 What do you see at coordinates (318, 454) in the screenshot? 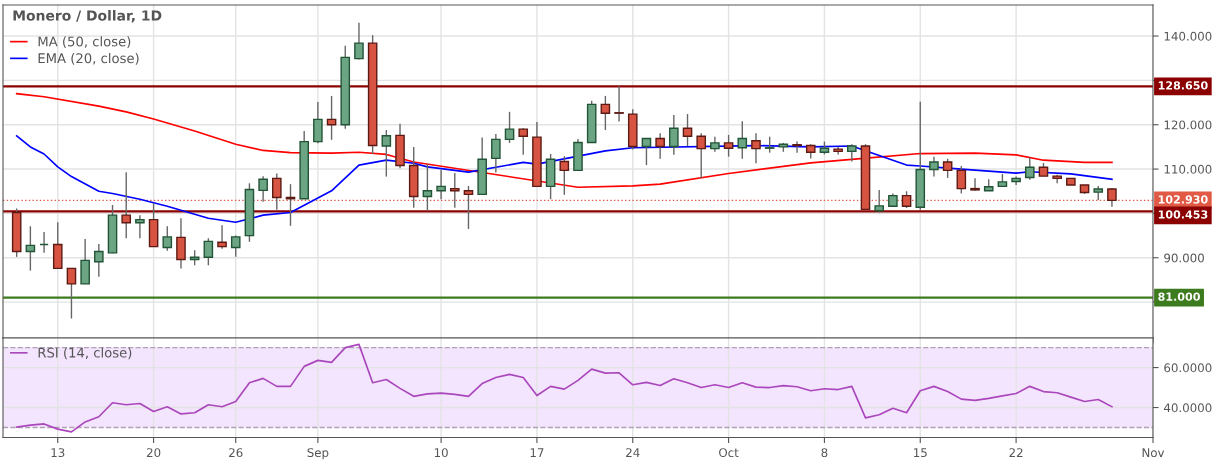
I see `x-tick-label: Sep` at bounding box center [318, 454].